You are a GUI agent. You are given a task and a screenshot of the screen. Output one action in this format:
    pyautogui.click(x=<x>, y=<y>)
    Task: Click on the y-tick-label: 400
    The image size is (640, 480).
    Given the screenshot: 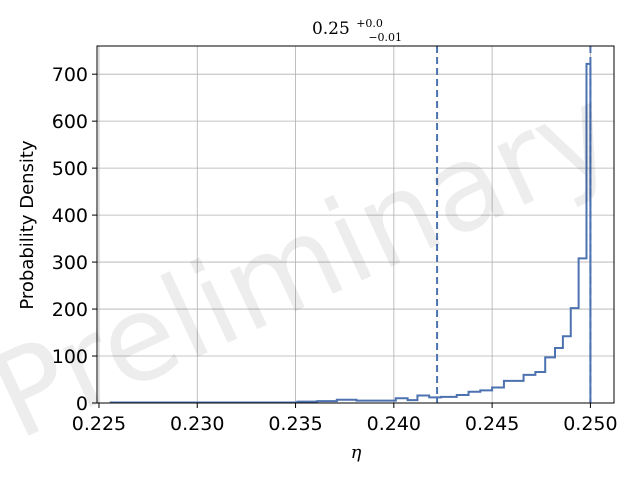 What is the action you would take?
    pyautogui.click(x=70, y=216)
    